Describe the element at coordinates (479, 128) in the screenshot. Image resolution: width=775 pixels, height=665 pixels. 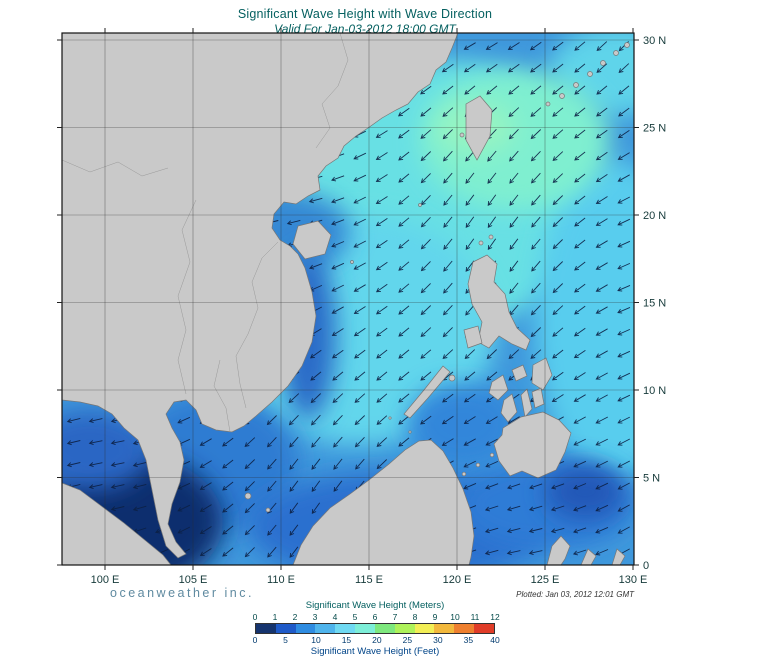
I see `land-taiwan` at that location.